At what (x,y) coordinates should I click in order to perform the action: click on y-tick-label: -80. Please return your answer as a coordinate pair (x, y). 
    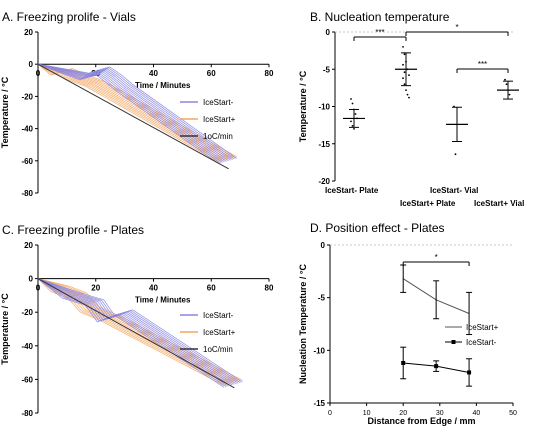
    Looking at the image, I should click on (27, 413).